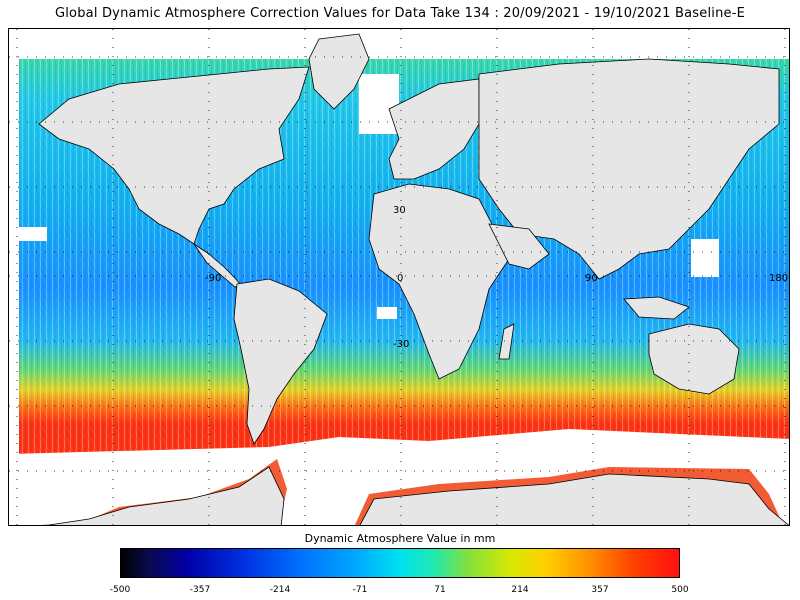 Image resolution: width=800 pixels, height=600 pixels. I want to click on colorbar-tick-1: -357, so click(200, 590).